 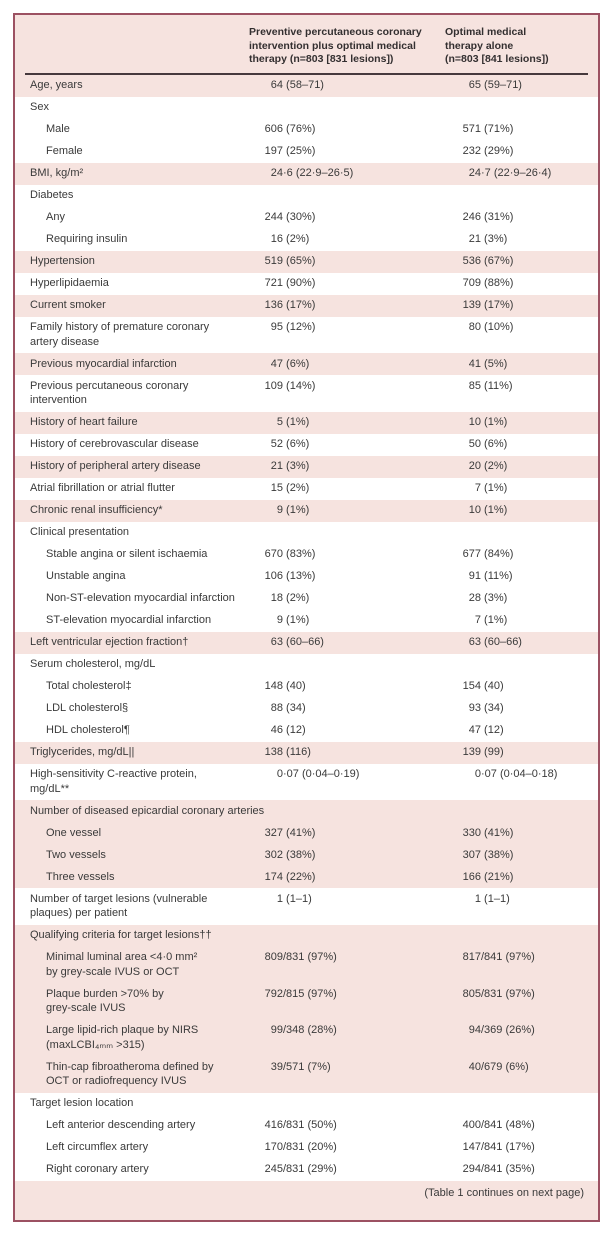 I want to click on table-row: Sex, so click(x=306, y=107).